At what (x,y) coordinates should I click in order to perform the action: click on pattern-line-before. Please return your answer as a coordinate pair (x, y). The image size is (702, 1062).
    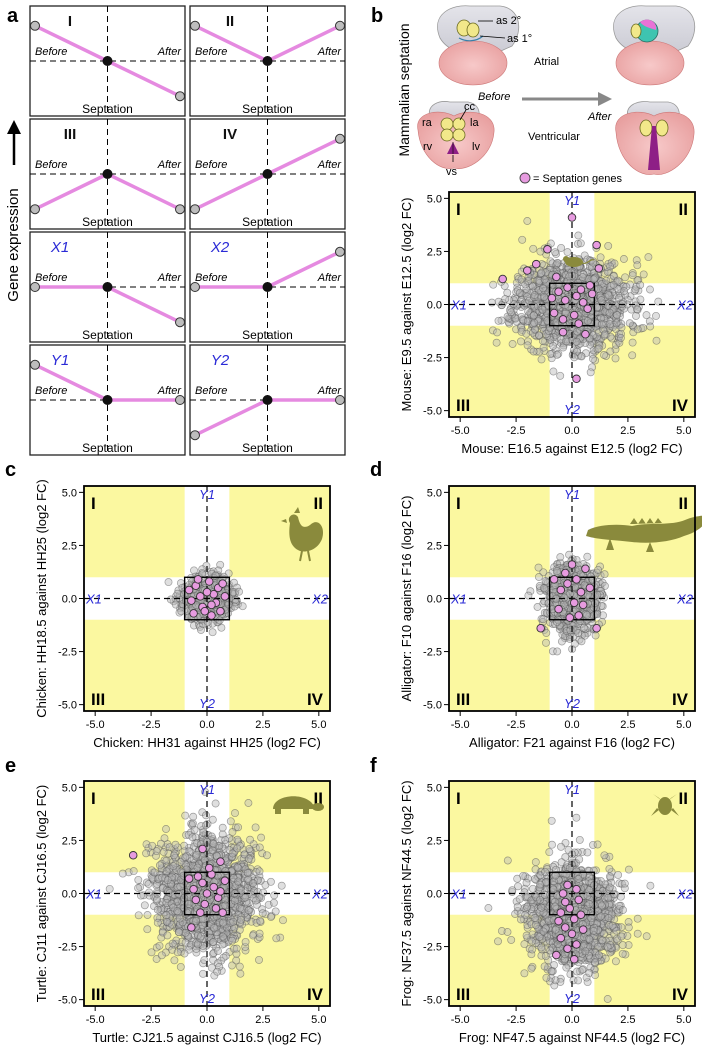
    Looking at the image, I should click on (71, 43).